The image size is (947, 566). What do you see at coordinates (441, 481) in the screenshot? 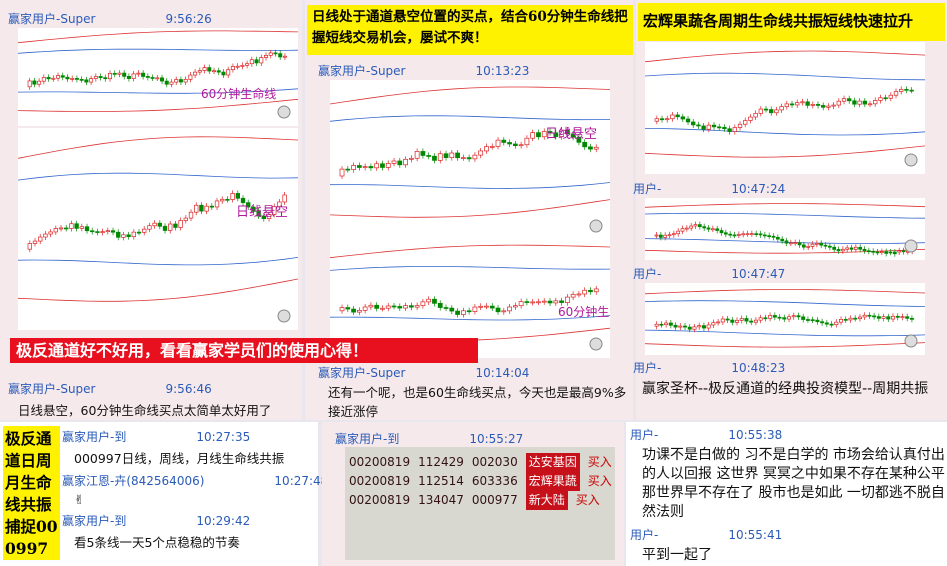
I see `table-cell: 112514` at bounding box center [441, 481].